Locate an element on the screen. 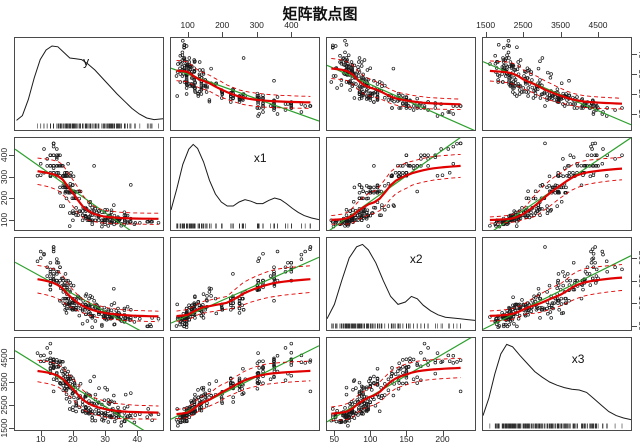  diagonal-variable-label: y is located at coordinates (86, 62).